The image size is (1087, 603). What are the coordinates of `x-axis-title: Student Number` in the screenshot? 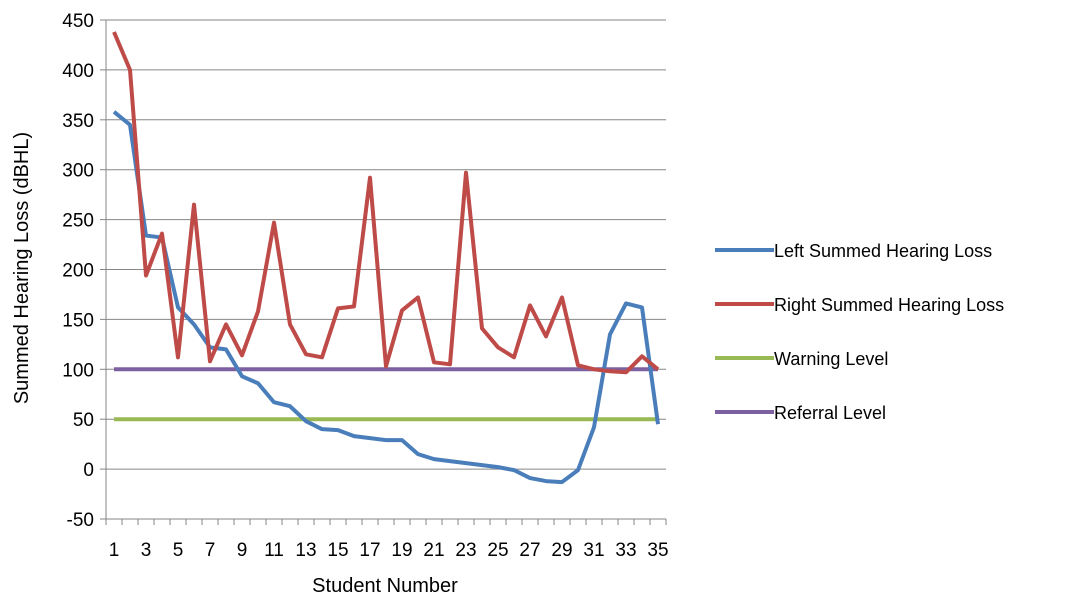 It's located at (385, 586).